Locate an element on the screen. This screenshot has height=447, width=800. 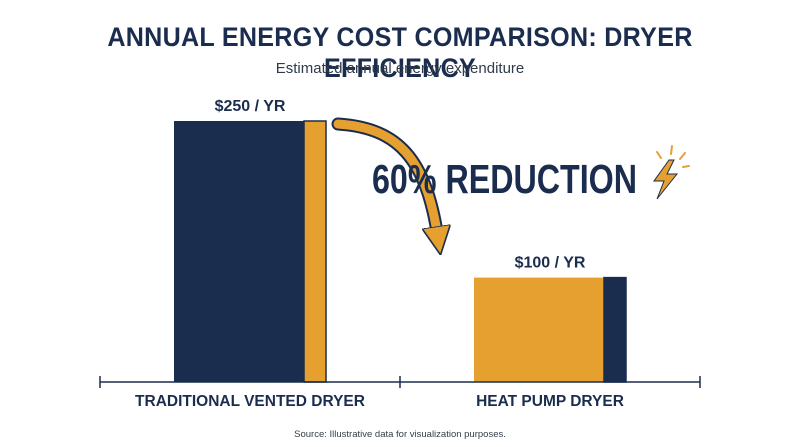
bar-1-stripe is located at coordinates (315, 251).